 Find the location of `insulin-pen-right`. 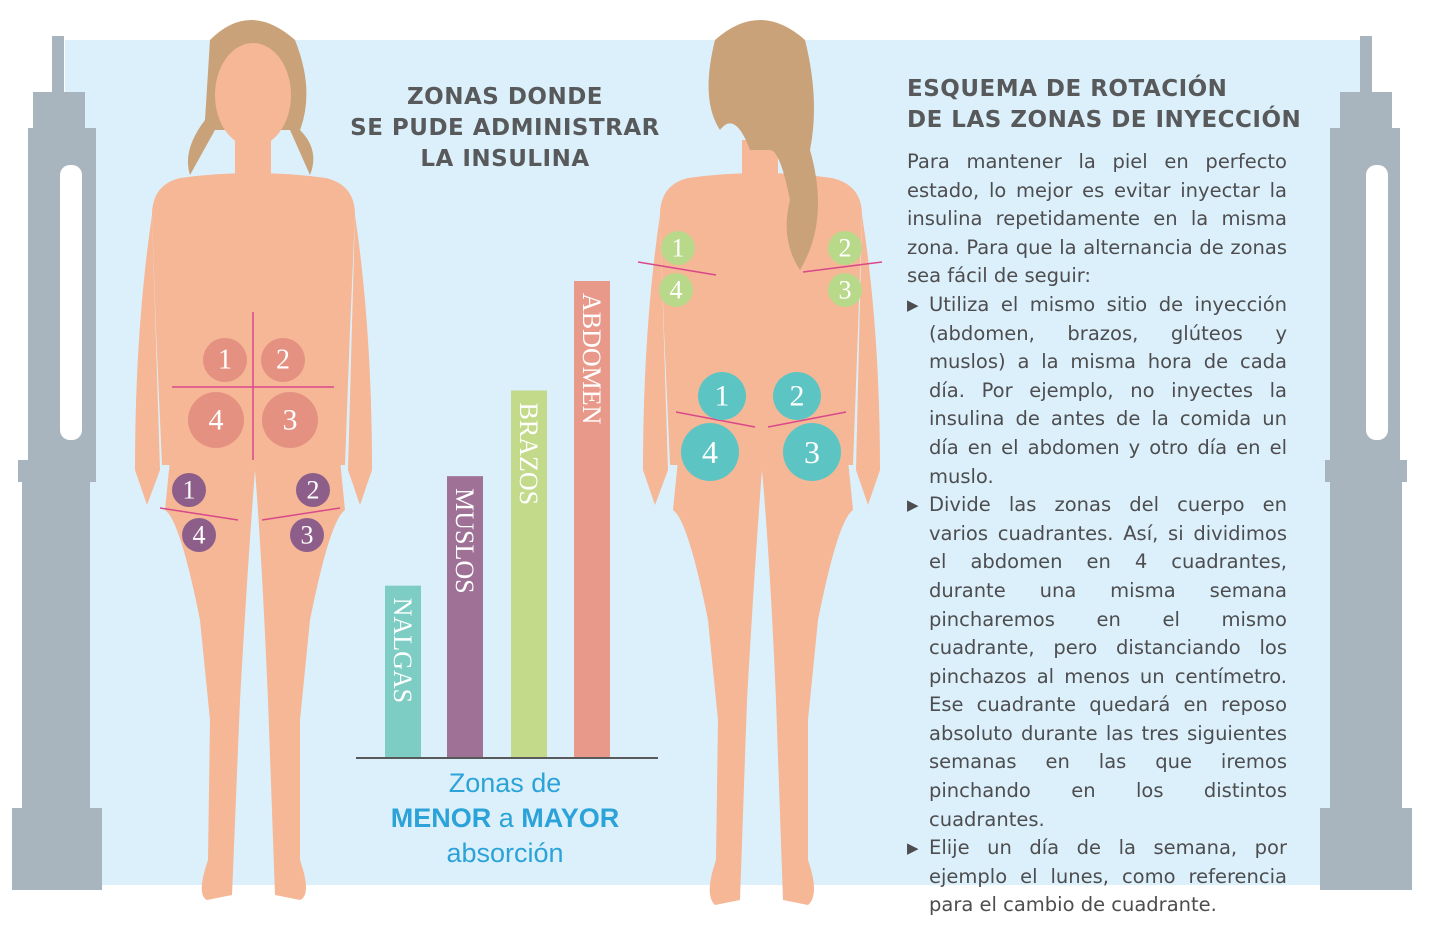

insulin-pen-right is located at coordinates (1366, 463).